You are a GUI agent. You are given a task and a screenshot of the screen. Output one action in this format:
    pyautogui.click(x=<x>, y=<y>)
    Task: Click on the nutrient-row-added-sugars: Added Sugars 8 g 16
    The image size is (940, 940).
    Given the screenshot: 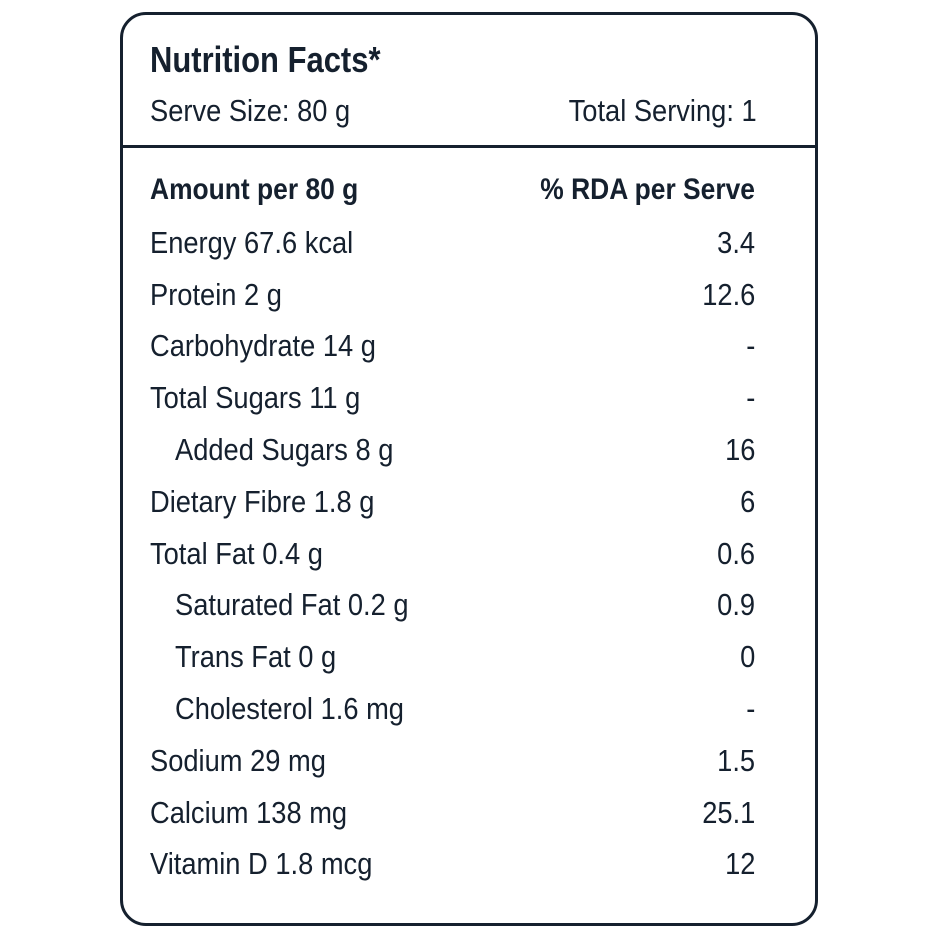 What is the action you would take?
    pyautogui.click(x=452, y=452)
    